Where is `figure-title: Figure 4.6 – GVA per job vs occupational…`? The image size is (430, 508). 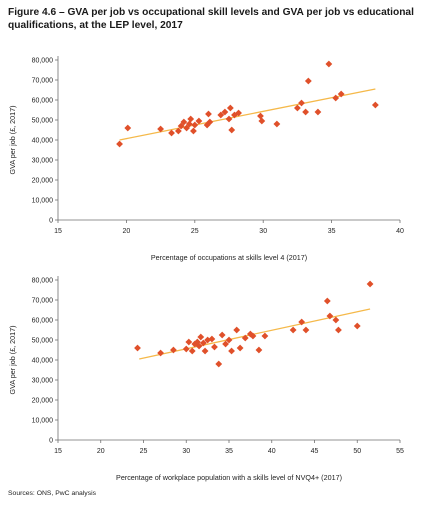 figure-title: Figure 4.6 – GVA per job vs occupational… is located at coordinates (211, 19).